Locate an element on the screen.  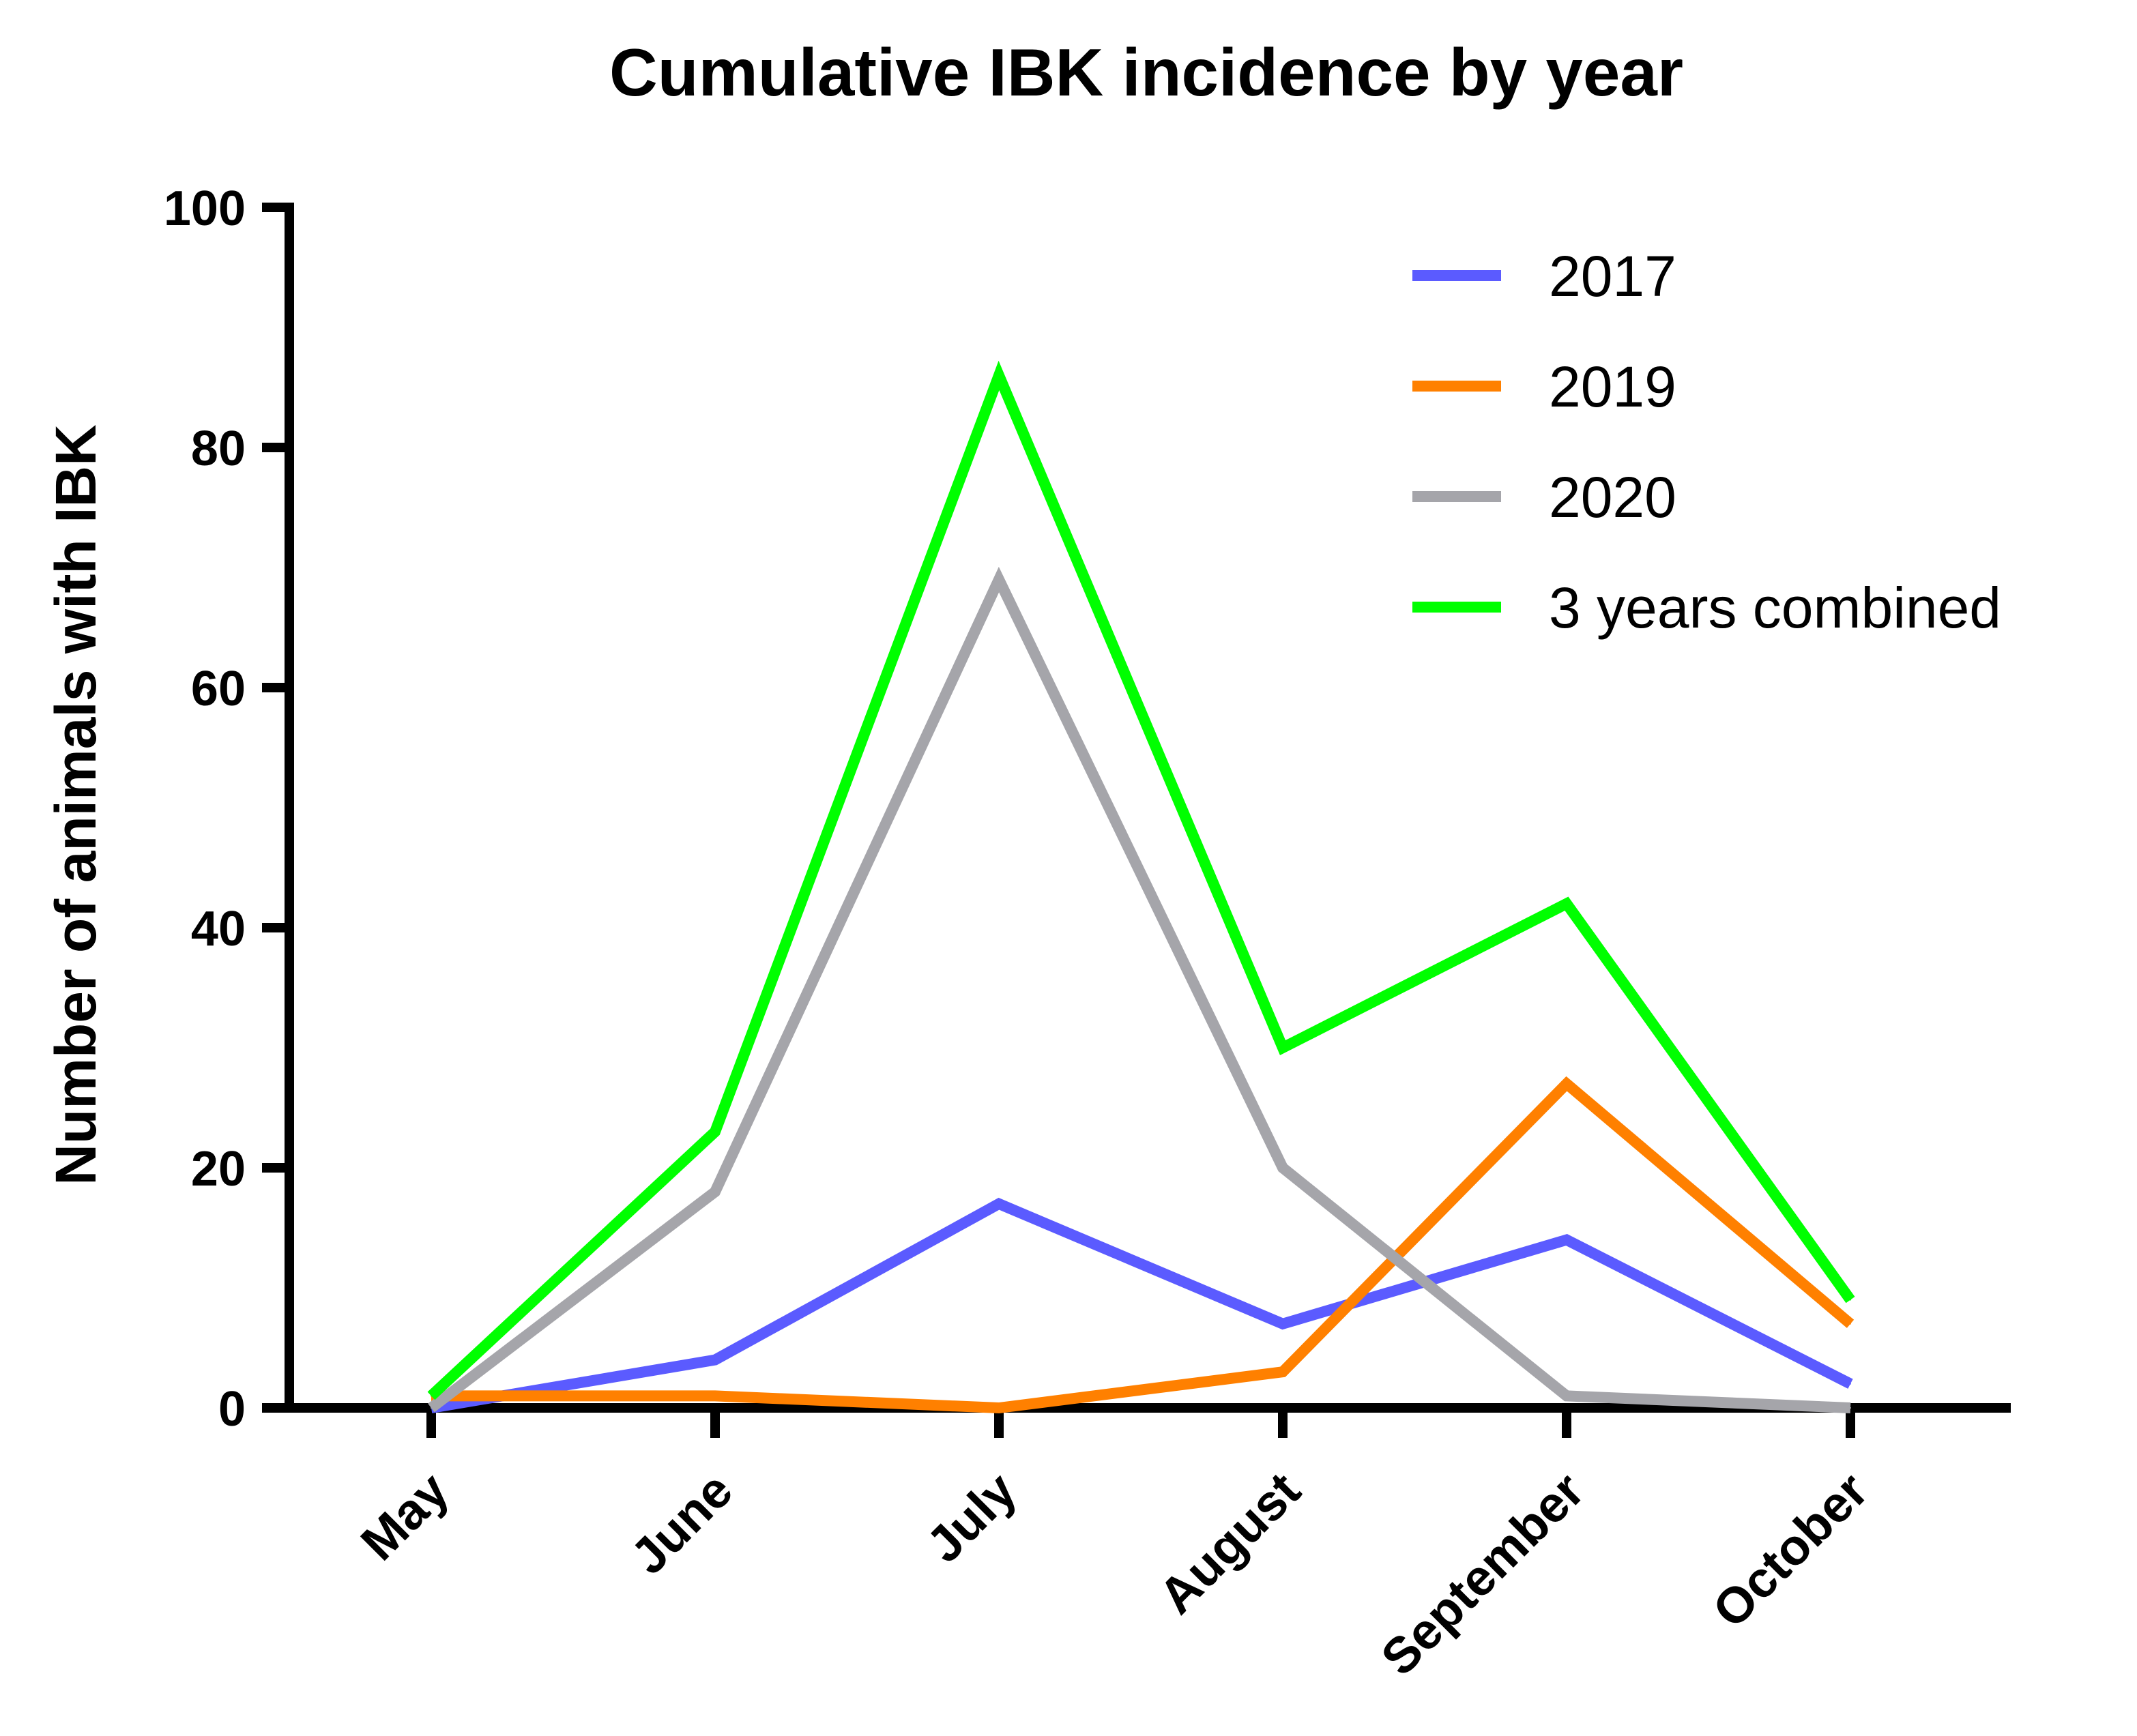
x-tick-label-may: May is located at coordinates (404, 1516).